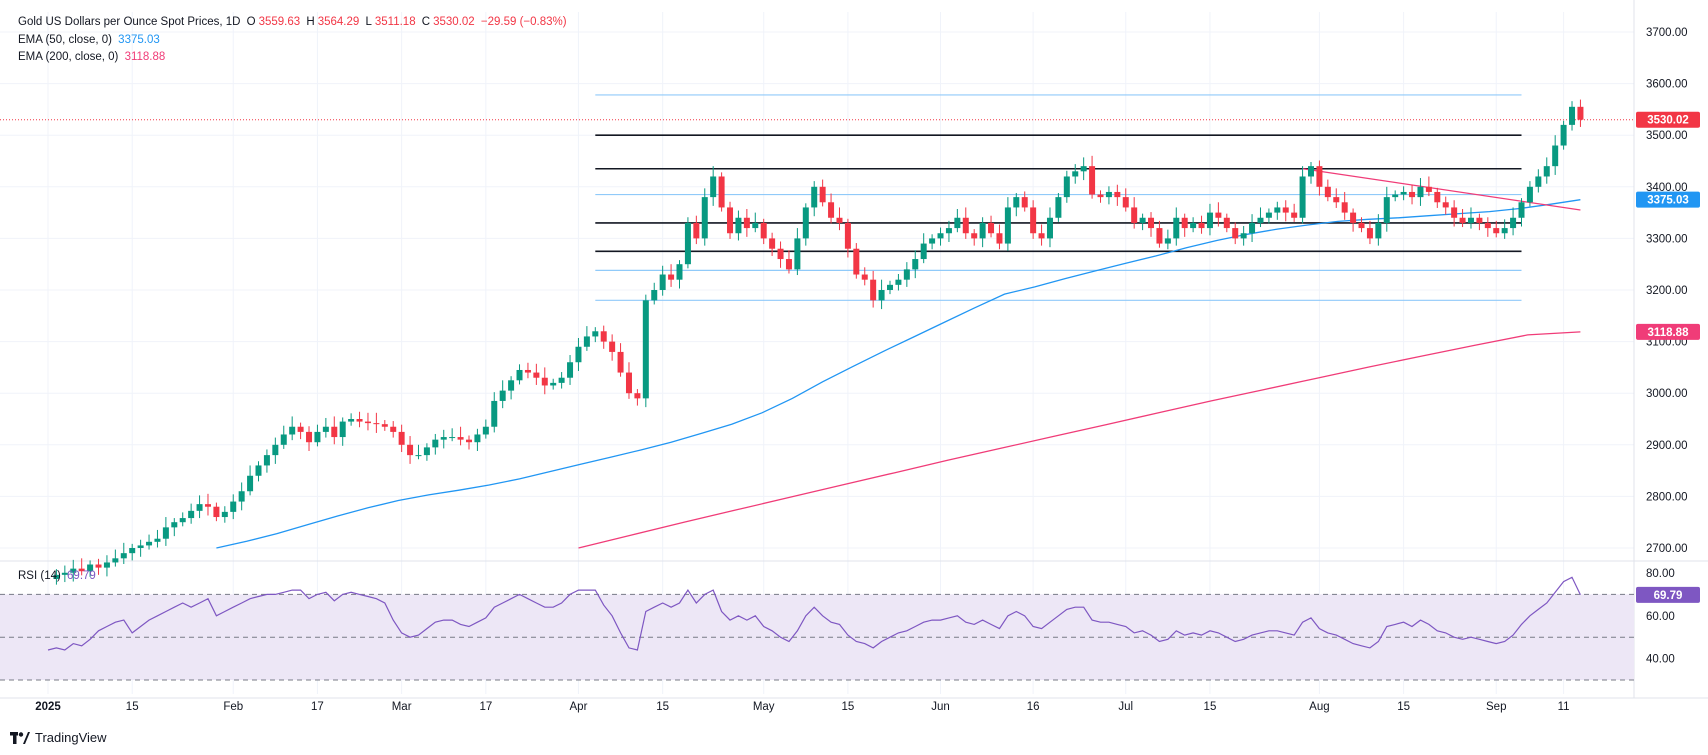  Describe the element at coordinates (58, 576) in the screenshot. I see `rsi-legend: RSI (14) 69.79` at that location.